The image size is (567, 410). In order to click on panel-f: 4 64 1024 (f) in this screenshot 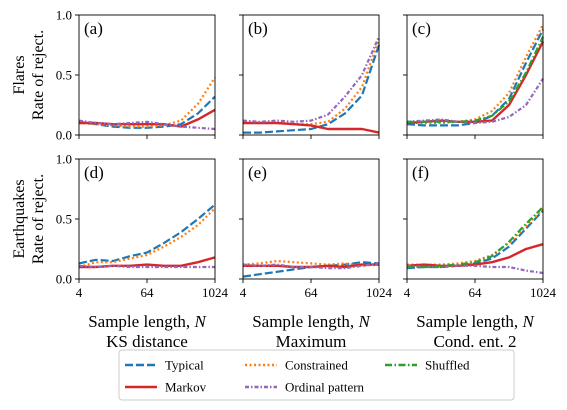, I will do `click(480, 229)`.